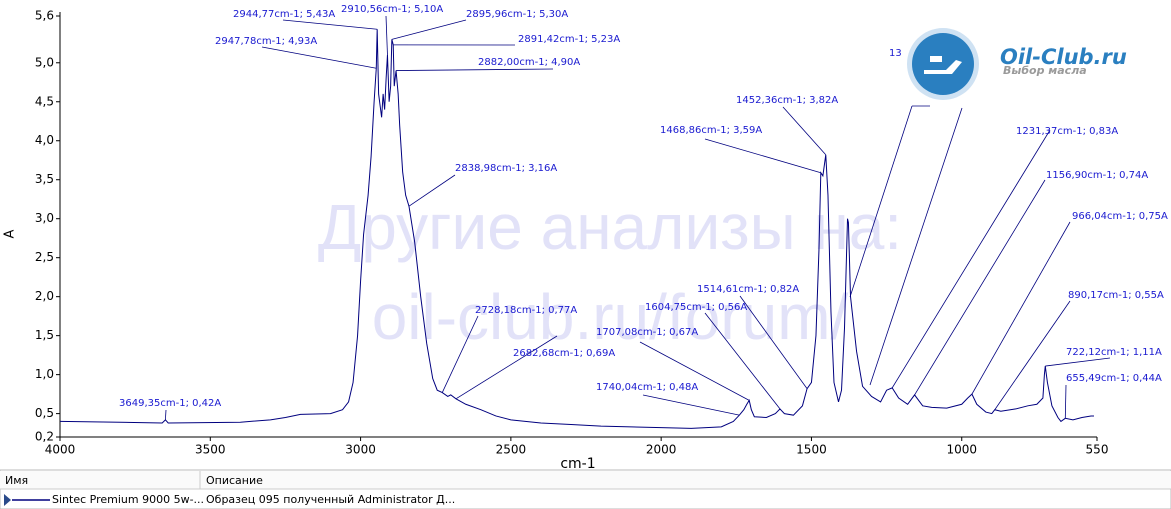 The image size is (1171, 509). What do you see at coordinates (60, 450) in the screenshot?
I see `x-tick-label: 4000` at bounding box center [60, 450].